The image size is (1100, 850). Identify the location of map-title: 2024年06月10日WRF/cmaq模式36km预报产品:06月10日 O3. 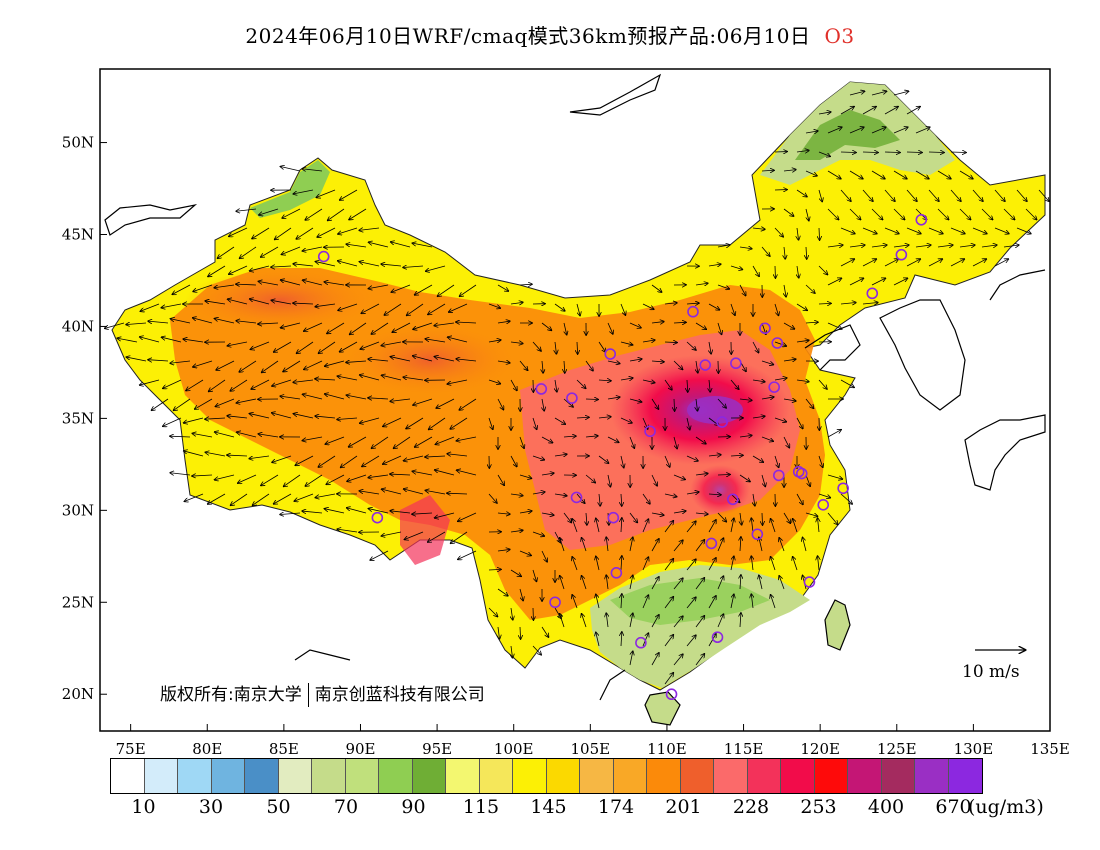
(550, 34).